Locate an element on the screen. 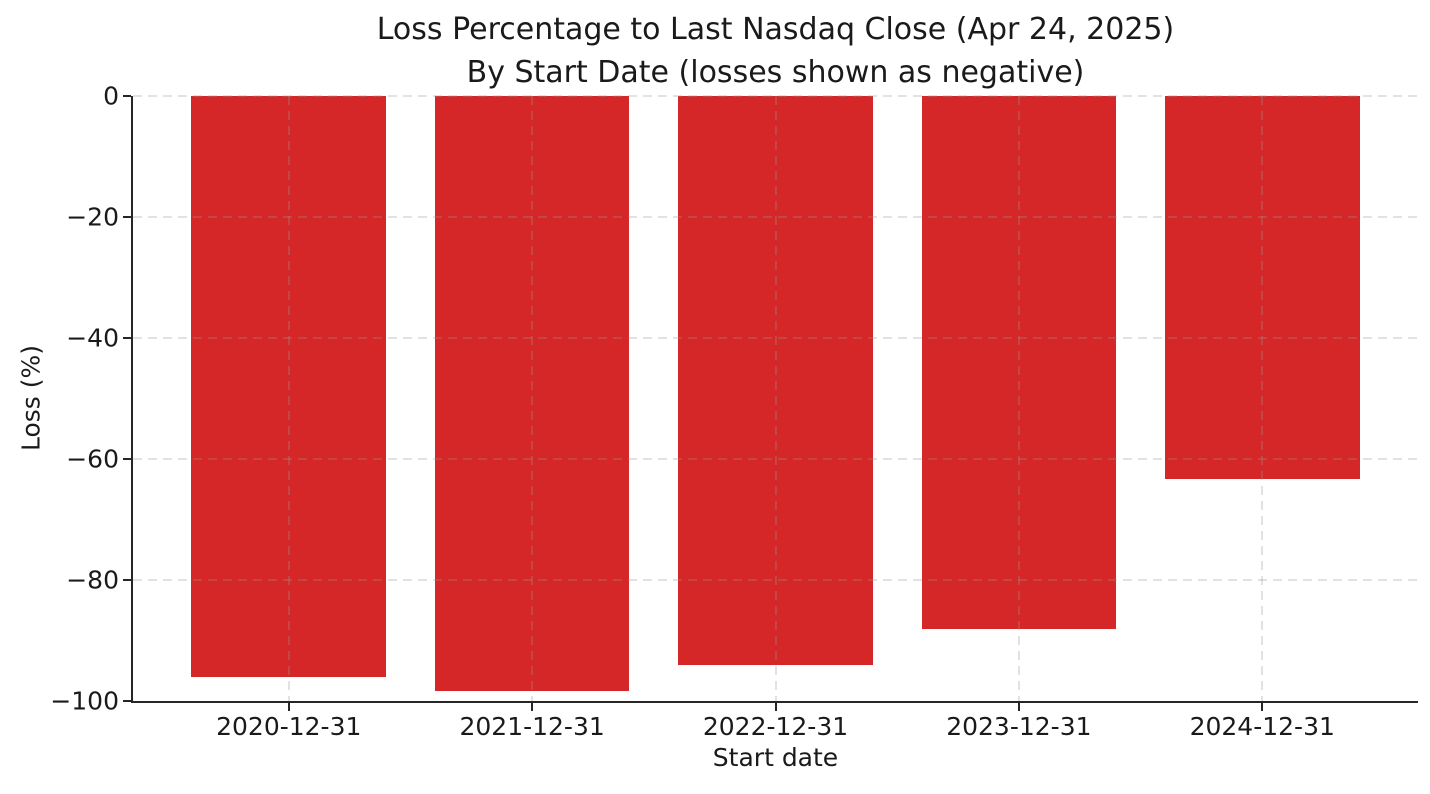  y-tick-label: −20 is located at coordinates (92, 217).